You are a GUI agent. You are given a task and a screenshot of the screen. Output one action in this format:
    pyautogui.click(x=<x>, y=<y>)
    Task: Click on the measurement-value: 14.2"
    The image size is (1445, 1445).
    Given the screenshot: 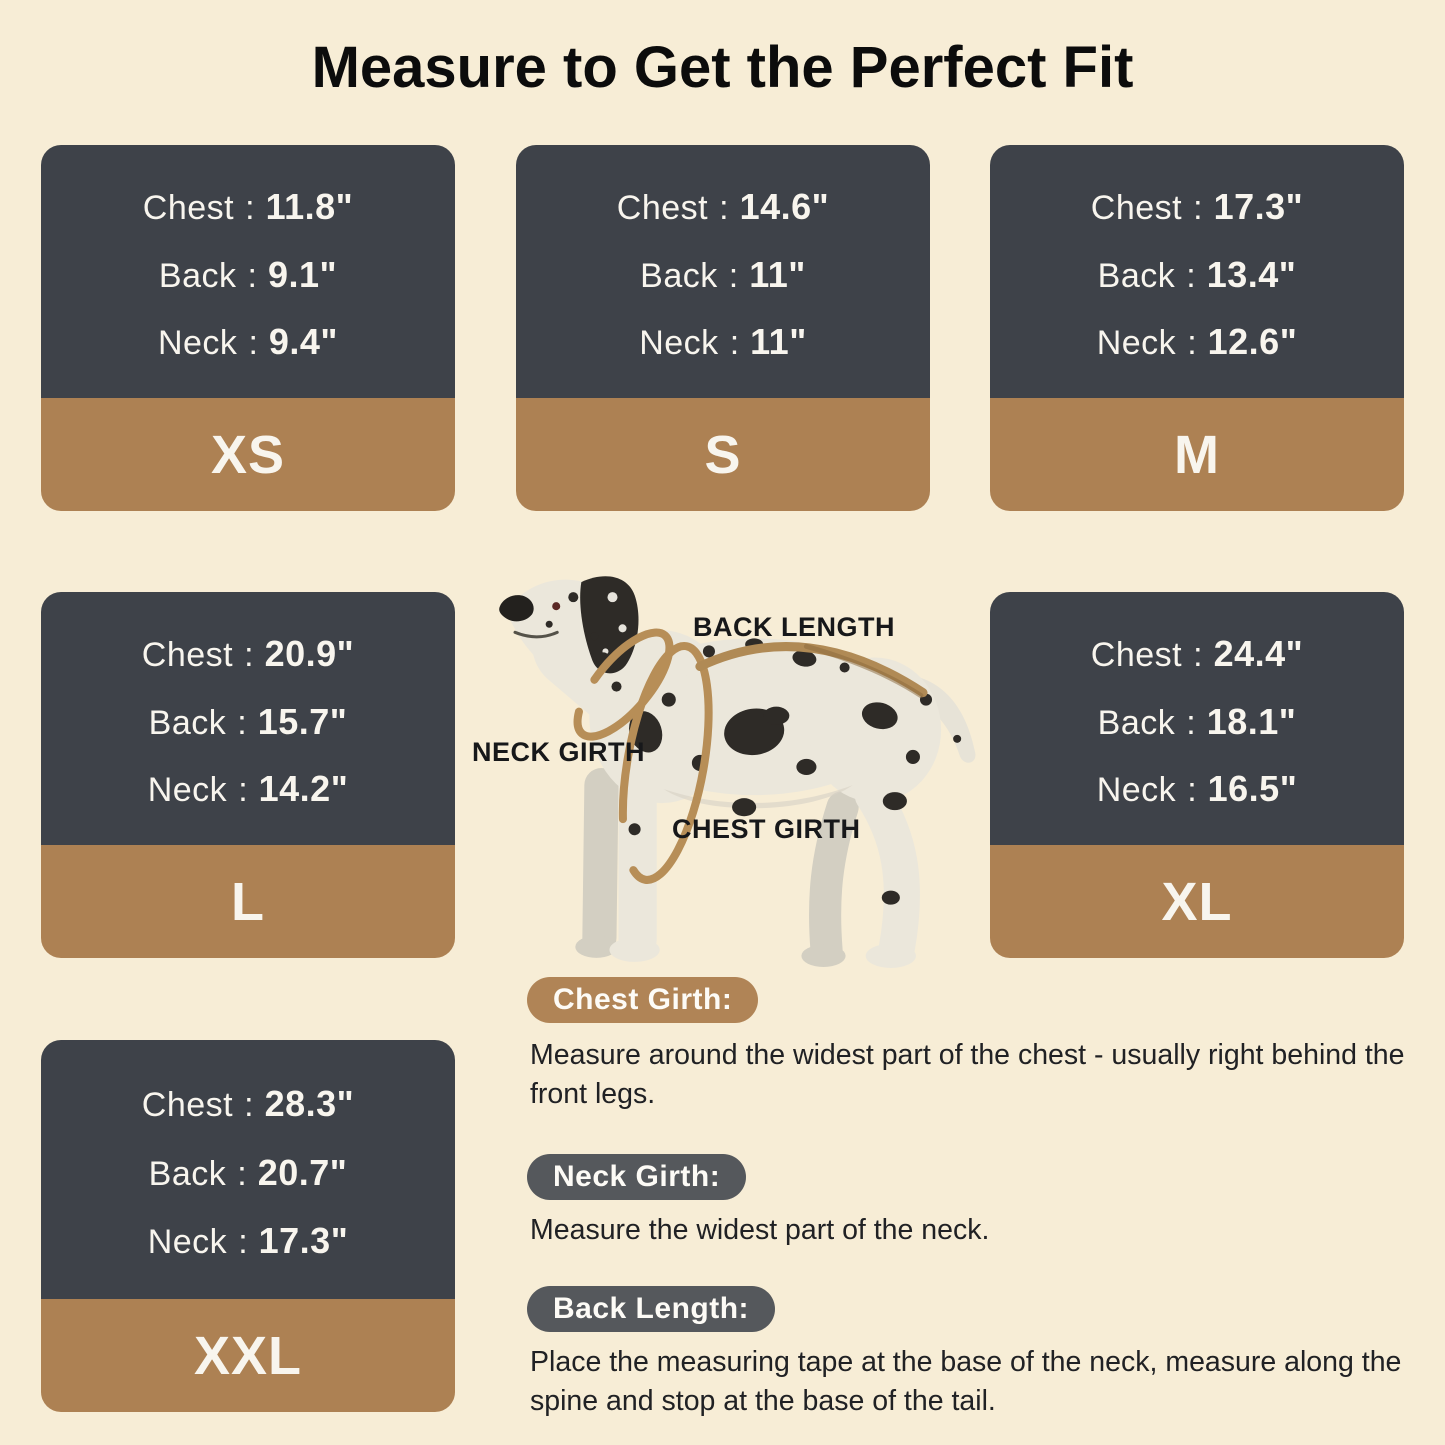 What is the action you would take?
    pyautogui.click(x=303, y=788)
    